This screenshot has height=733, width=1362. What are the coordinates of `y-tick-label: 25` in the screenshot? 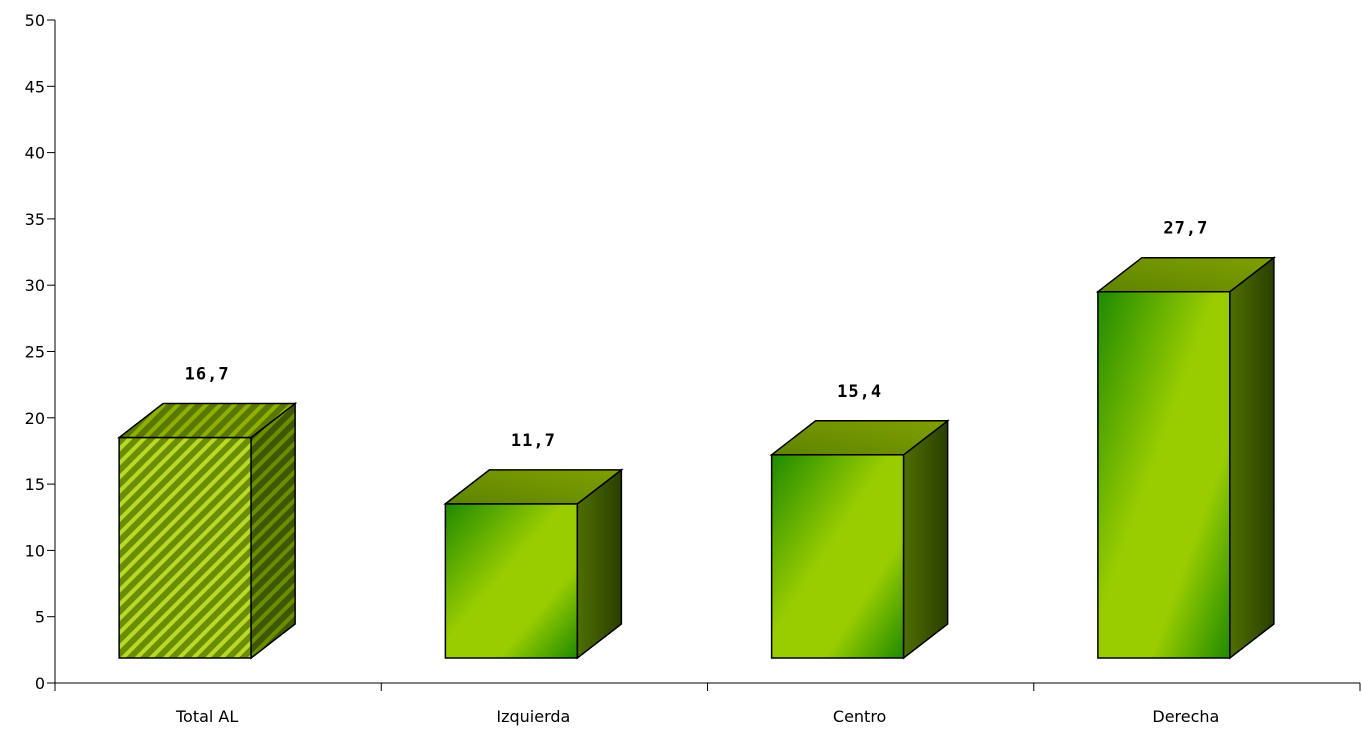 It's located at (35, 352).